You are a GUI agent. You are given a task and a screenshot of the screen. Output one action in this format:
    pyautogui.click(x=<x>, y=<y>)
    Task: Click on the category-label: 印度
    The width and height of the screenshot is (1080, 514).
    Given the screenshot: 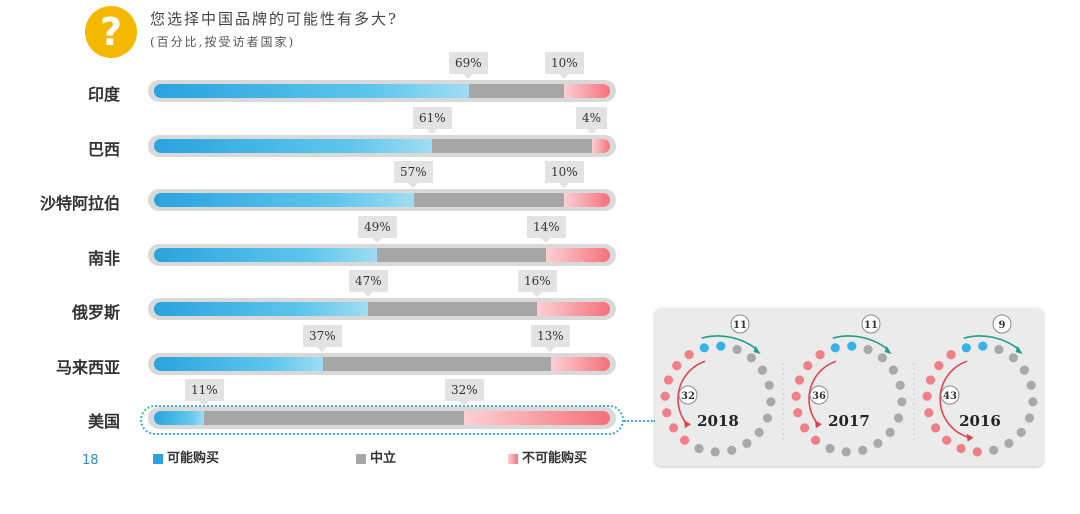 What is the action you would take?
    pyautogui.click(x=103, y=94)
    